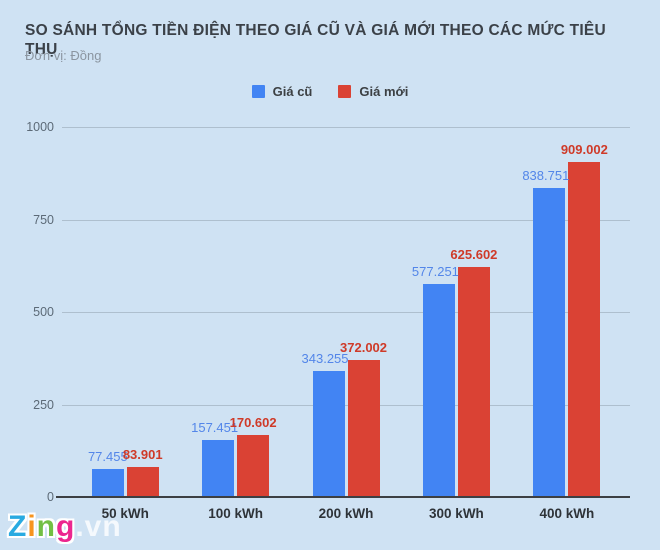  Describe the element at coordinates (253, 422) in the screenshot. I see `bar-value-label-gia-moi-100-kwh: 170.602` at that location.